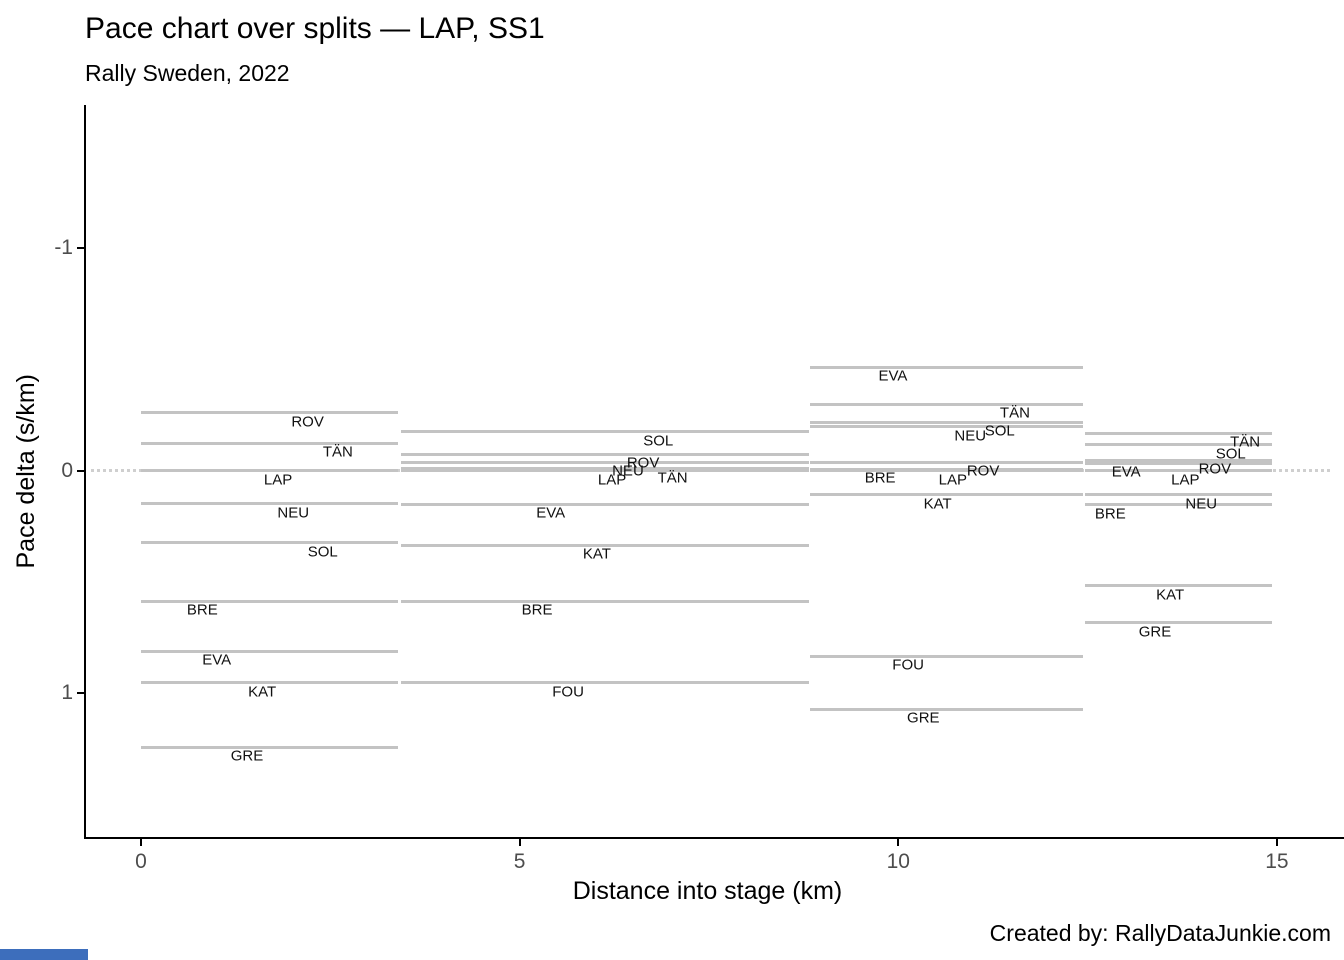 This screenshot has width=1344, height=960. I want to click on x-tick-label: 10, so click(898, 861).